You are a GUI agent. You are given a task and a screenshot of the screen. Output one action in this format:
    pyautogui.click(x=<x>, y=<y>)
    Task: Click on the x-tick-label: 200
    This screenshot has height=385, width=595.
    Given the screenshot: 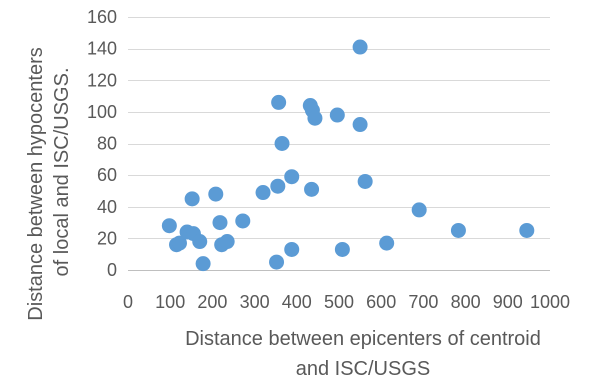 What is the action you would take?
    pyautogui.click(x=212, y=302)
    